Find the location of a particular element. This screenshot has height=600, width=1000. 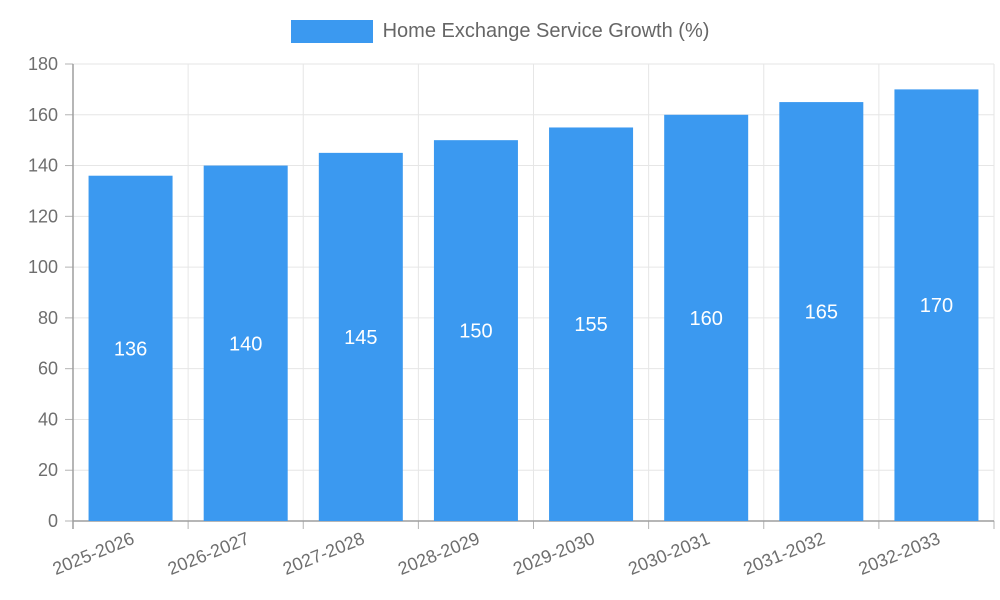

bar-value-label: 150 is located at coordinates (475, 332).